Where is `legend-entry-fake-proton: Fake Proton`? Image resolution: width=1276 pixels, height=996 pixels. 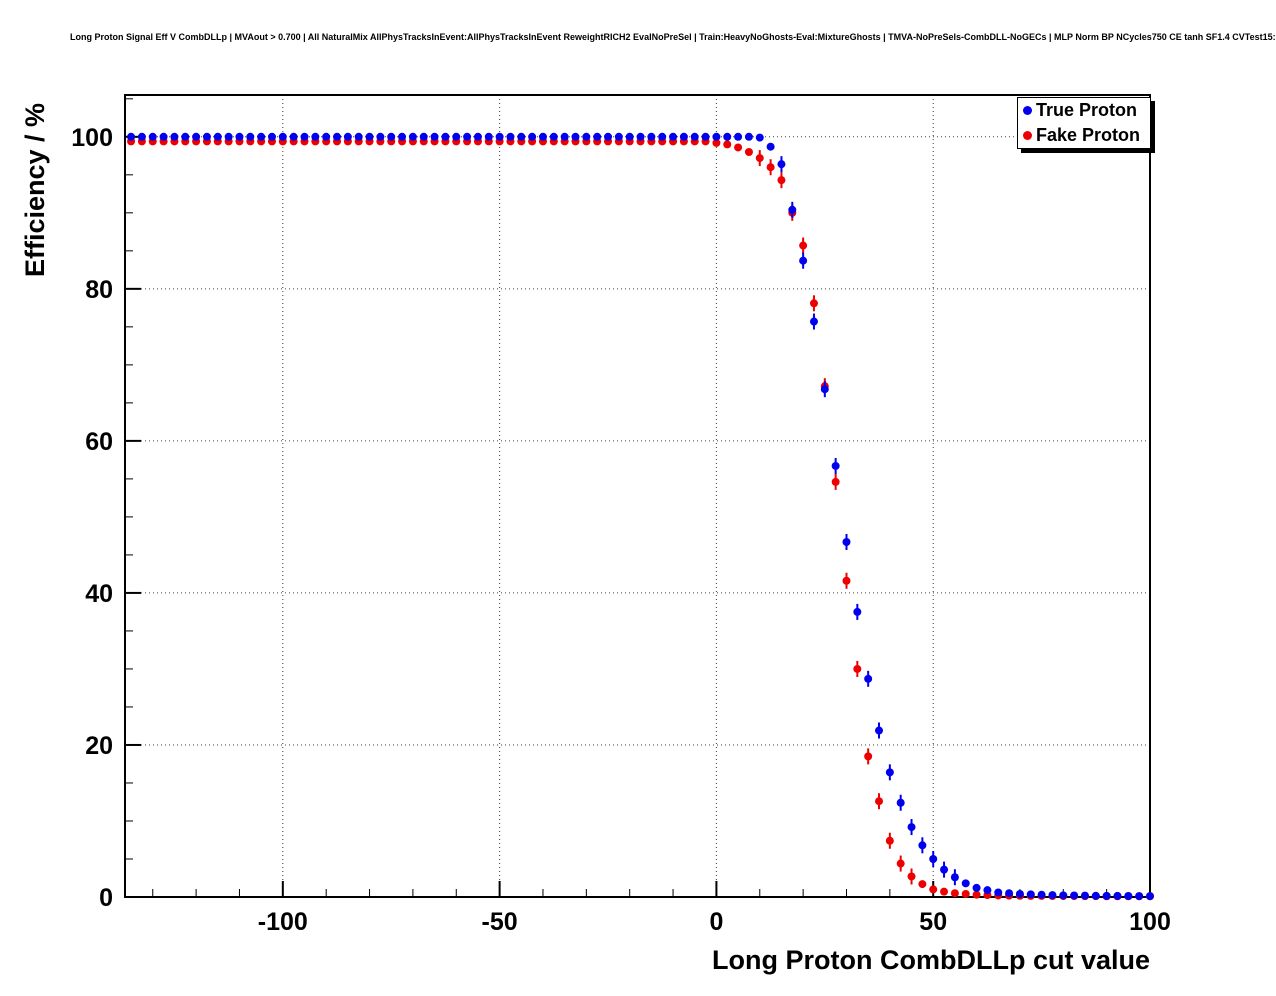 legend-entry-fake-proton: Fake Proton is located at coordinates (1086, 135).